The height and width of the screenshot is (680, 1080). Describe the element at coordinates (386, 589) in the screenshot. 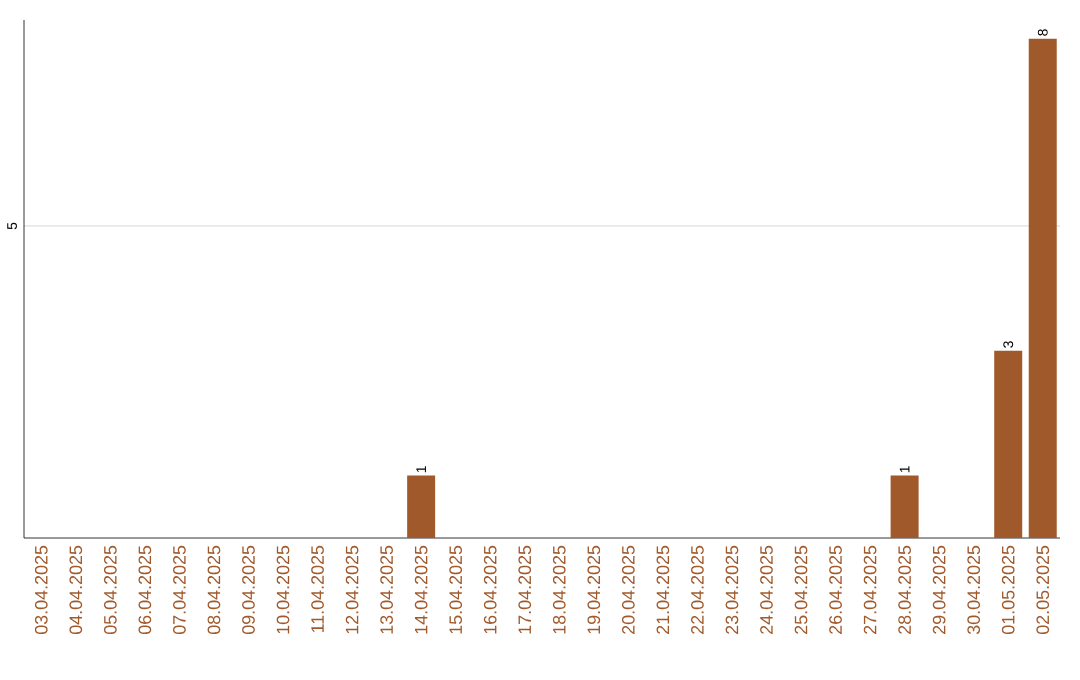

I see `x-tick-label: 13.04.2025` at that location.